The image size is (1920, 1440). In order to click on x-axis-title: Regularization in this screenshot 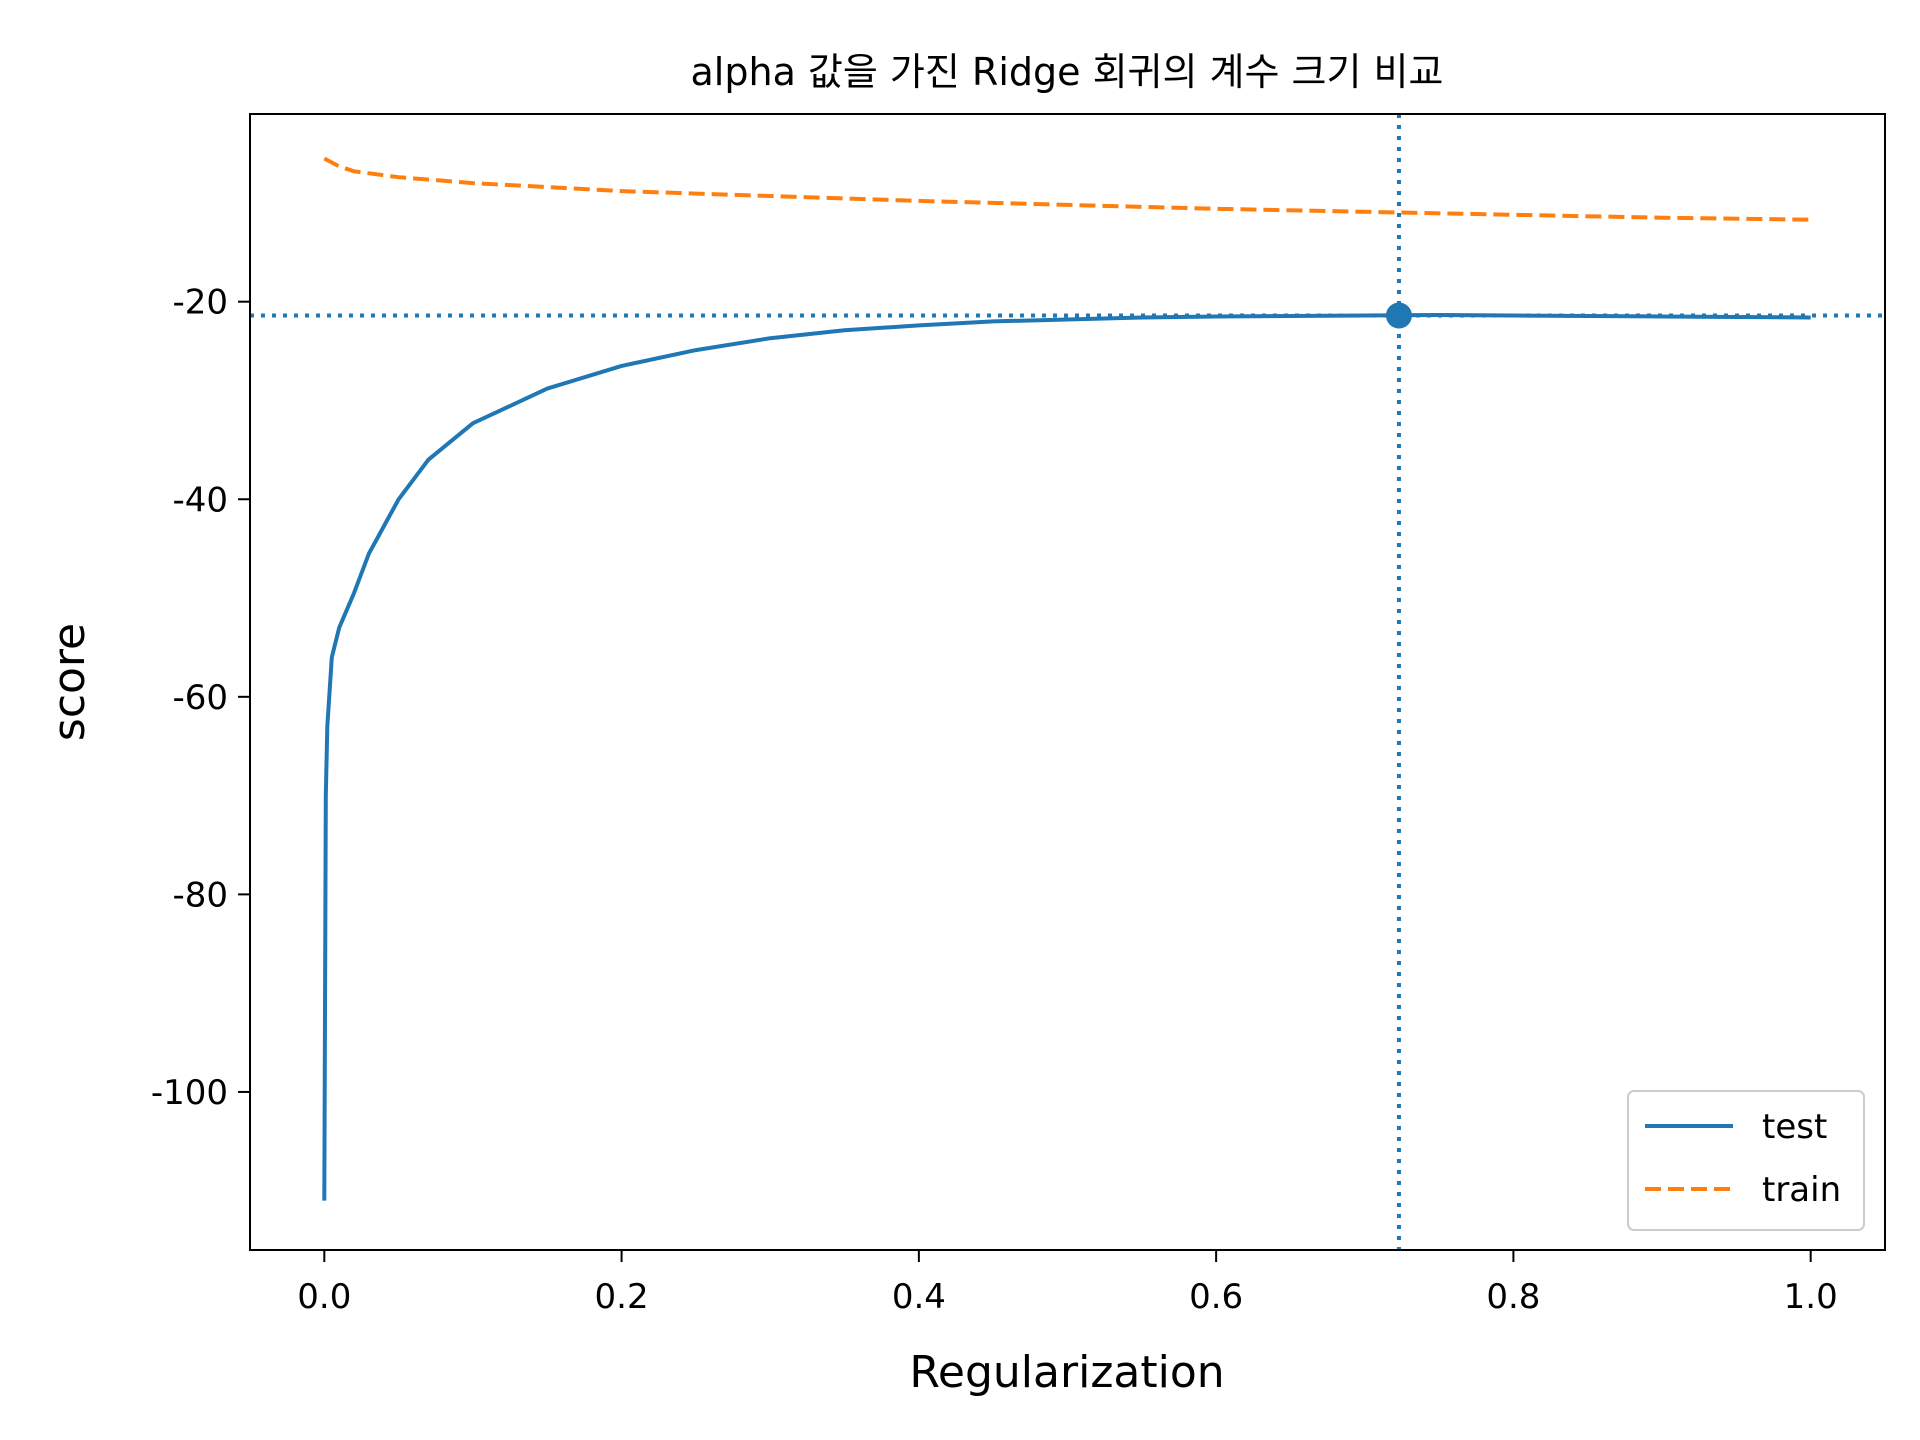, I will do `click(1066, 1372)`.